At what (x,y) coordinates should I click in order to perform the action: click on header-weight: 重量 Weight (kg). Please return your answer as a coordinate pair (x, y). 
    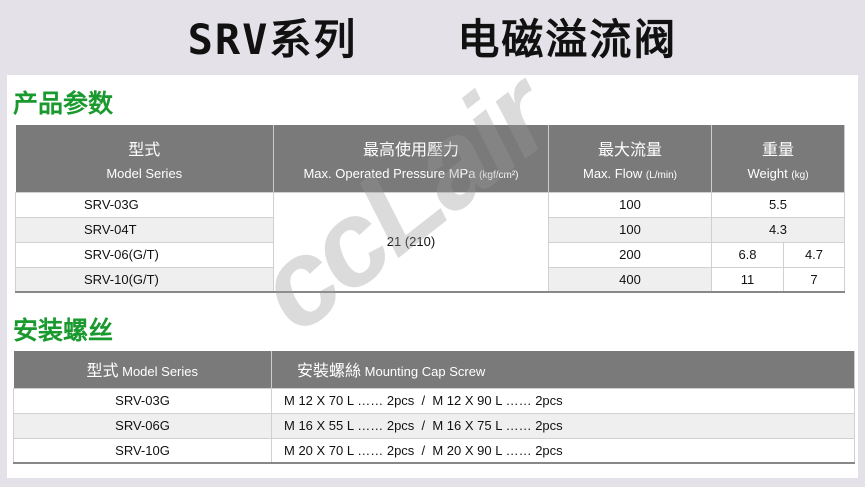
    Looking at the image, I should click on (778, 158).